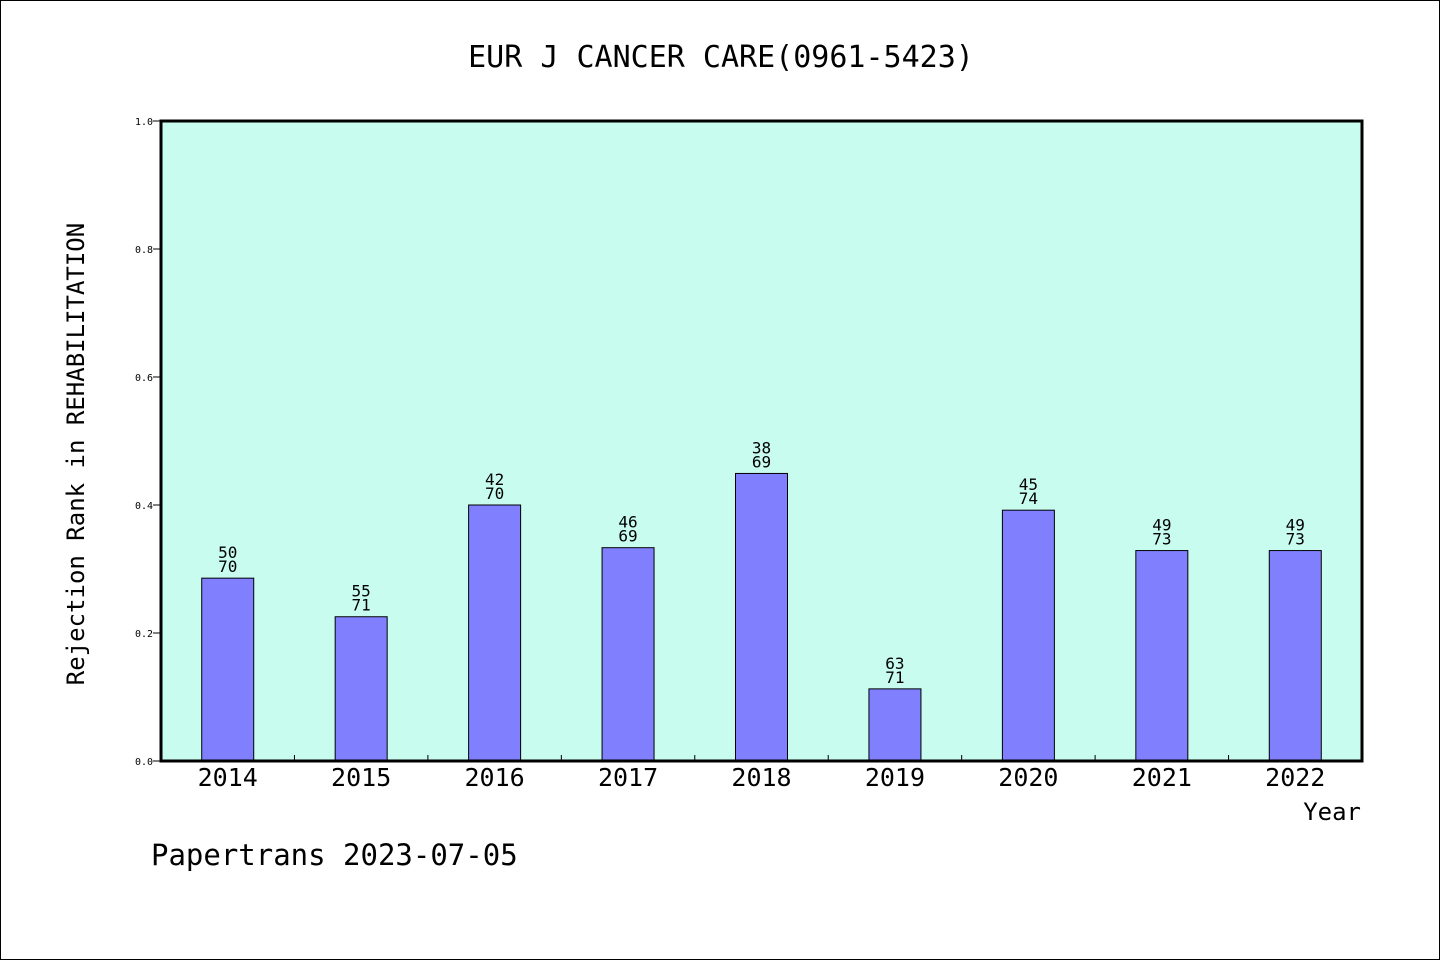 The image size is (1440, 964). What do you see at coordinates (144, 762) in the screenshot?
I see `y-tick-label: 0.0` at bounding box center [144, 762].